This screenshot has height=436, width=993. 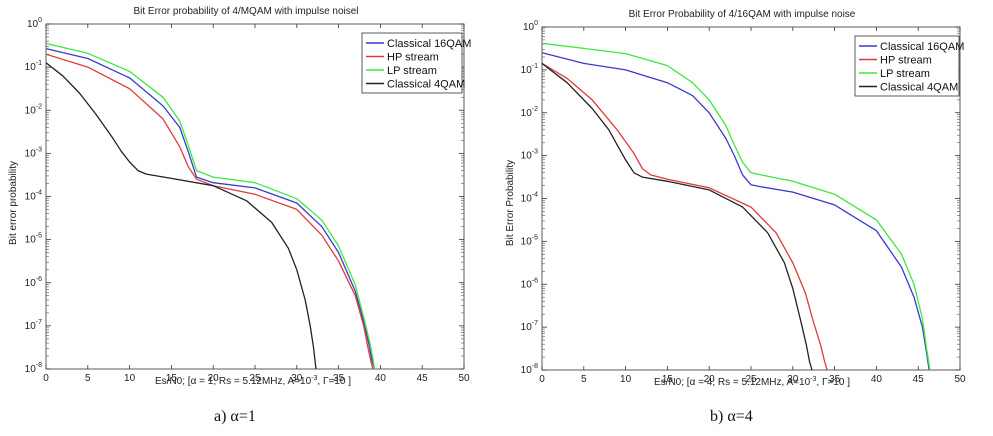 What do you see at coordinates (214, 378) in the screenshot?
I see `chart-a-xtick-label: 20` at bounding box center [214, 378].